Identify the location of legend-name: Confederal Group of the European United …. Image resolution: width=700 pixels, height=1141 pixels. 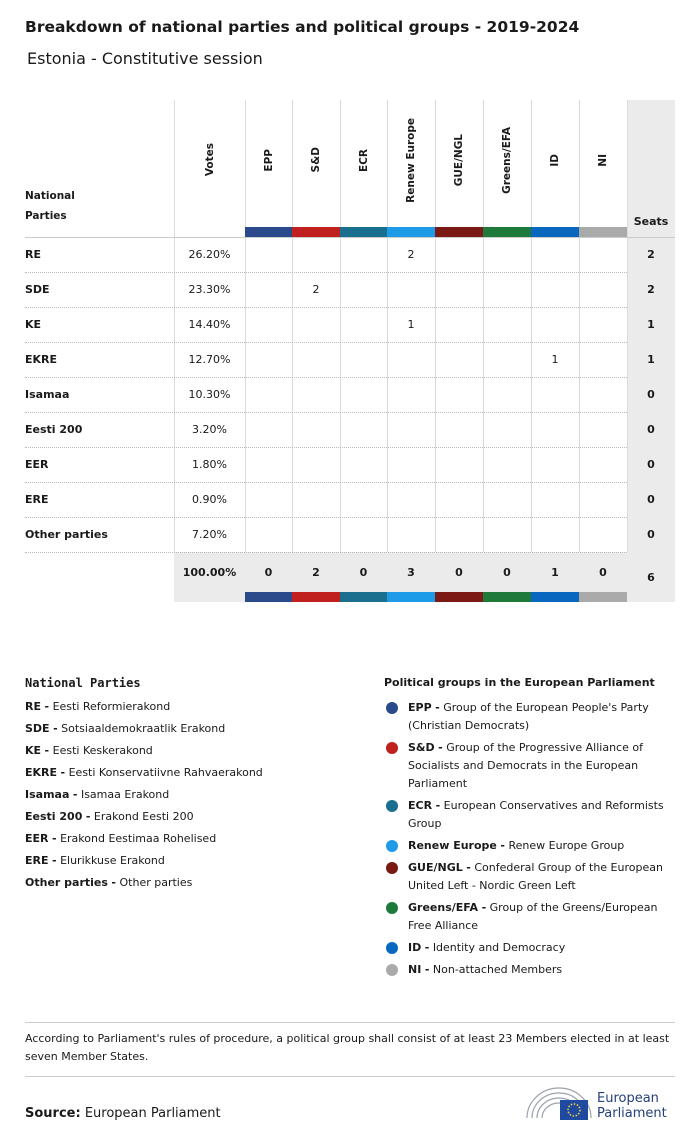
(535, 876).